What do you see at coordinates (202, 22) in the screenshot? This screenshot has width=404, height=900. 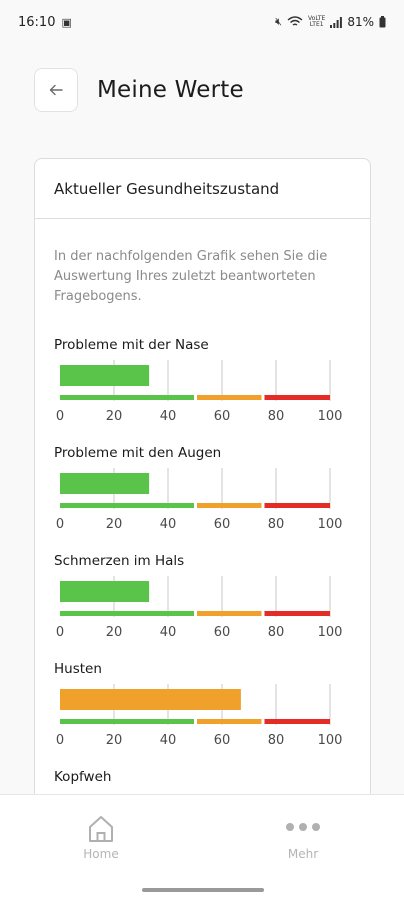 I see `status-bar: 16:10 ▣ 🔇︎ VoLTE LTE1 81%` at bounding box center [202, 22].